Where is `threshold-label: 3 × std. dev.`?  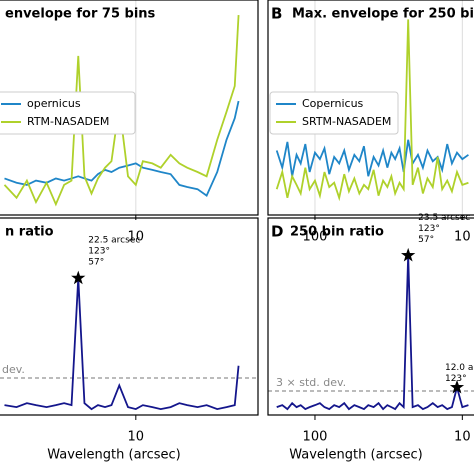 threshold-label: 3 × std. dev. is located at coordinates (311, 382).